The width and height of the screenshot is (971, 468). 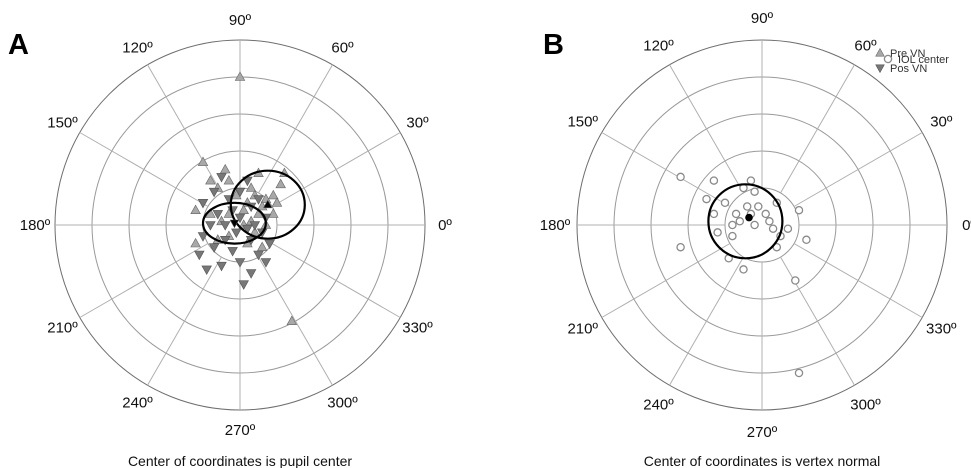 What do you see at coordinates (417, 123) in the screenshot?
I see `angle-label: 30º` at bounding box center [417, 123].